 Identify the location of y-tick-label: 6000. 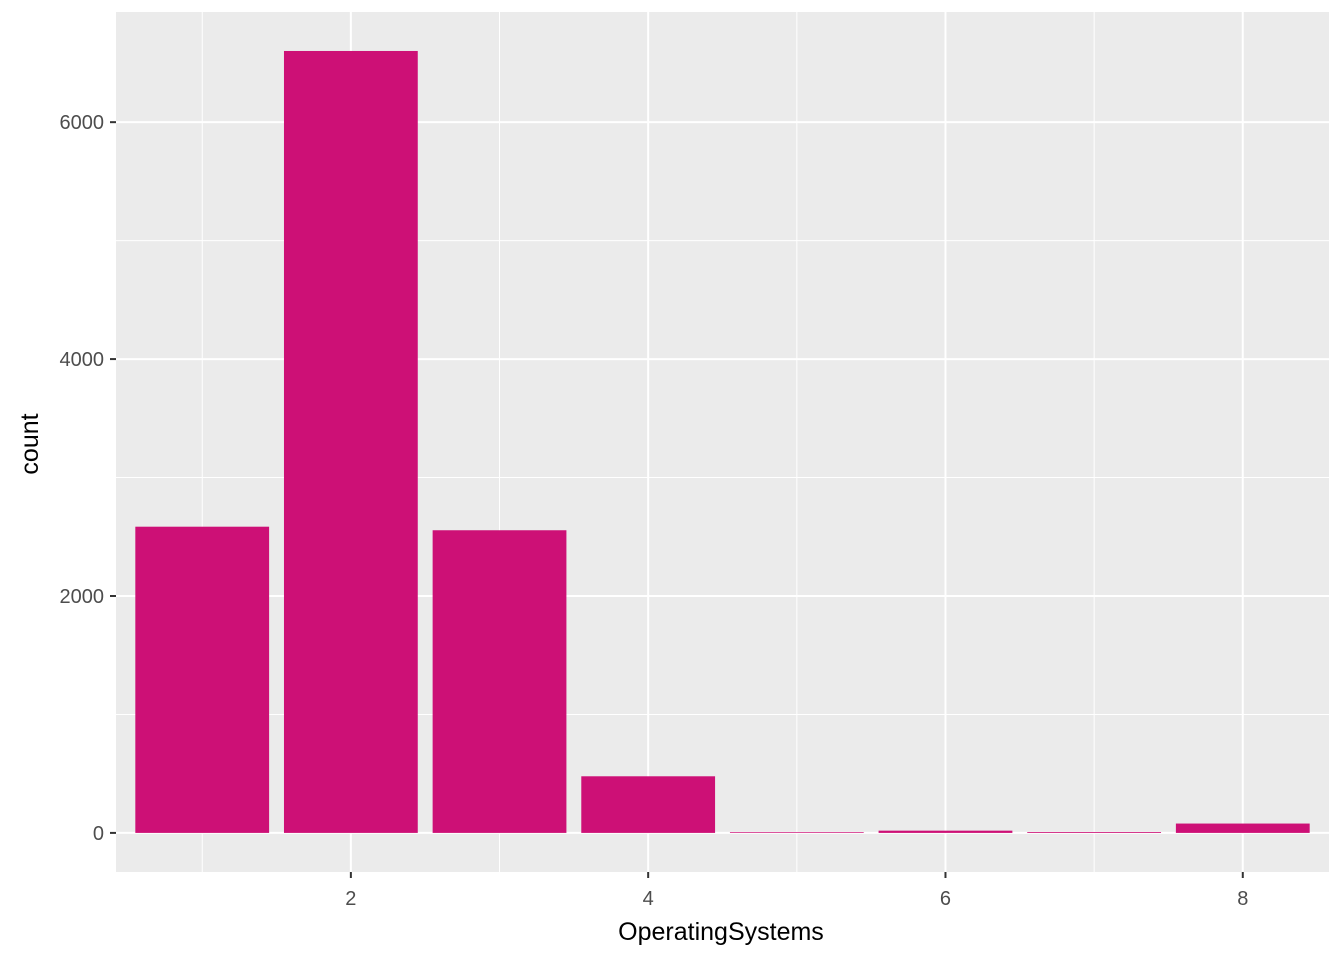
(82, 123).